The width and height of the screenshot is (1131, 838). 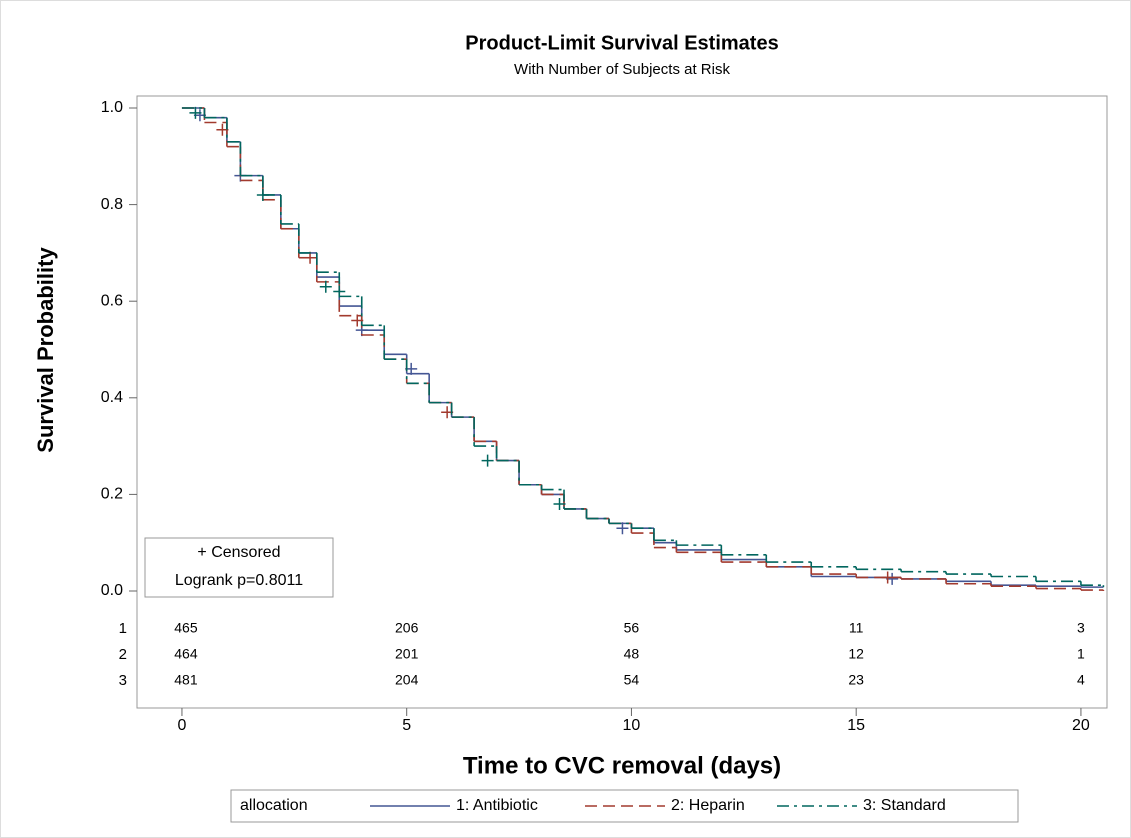 I want to click on at-risk-count: 204, so click(x=407, y=680).